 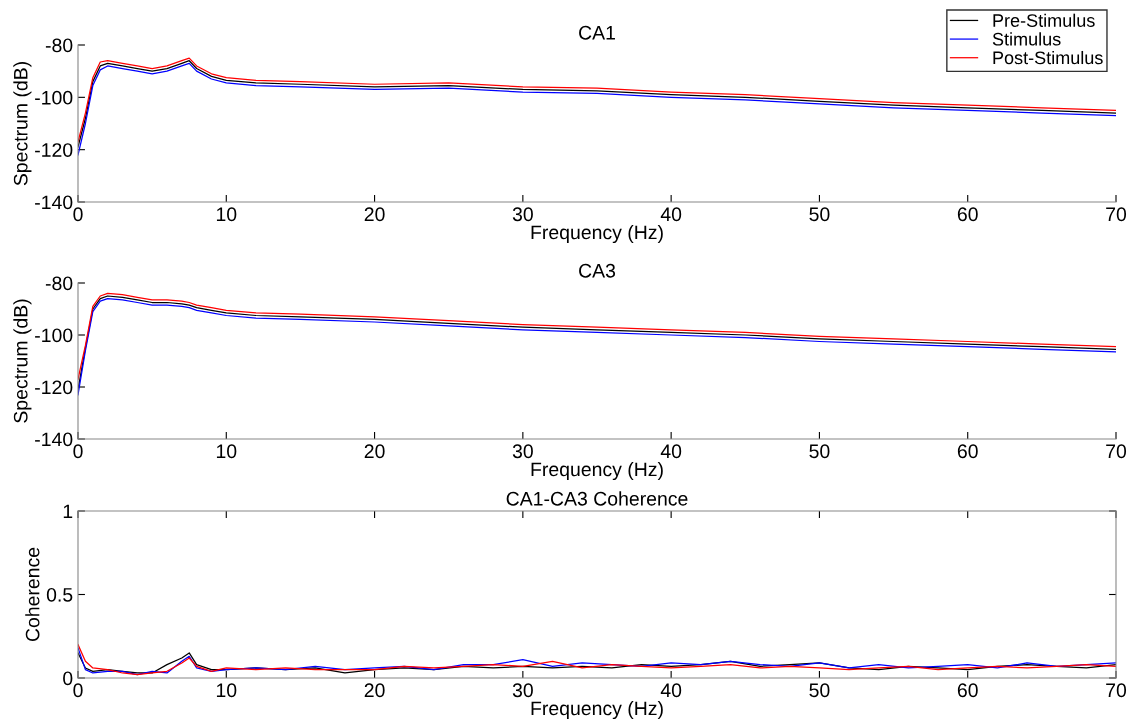 I want to click on legend-label: Pre-Stimulus, so click(x=1044, y=20).